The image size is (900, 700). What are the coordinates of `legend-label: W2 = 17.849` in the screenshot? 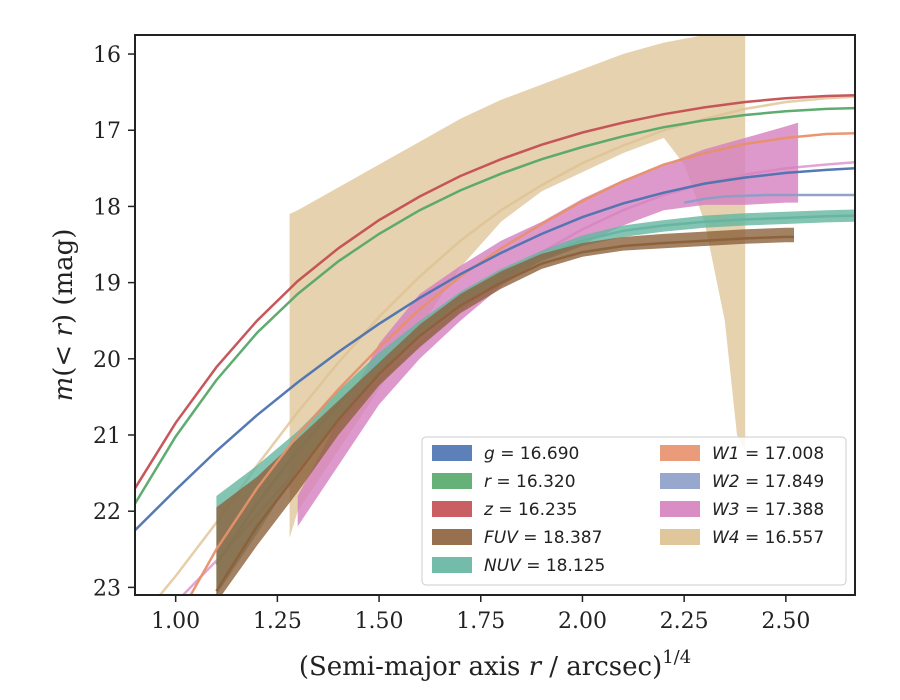 It's located at (768, 482).